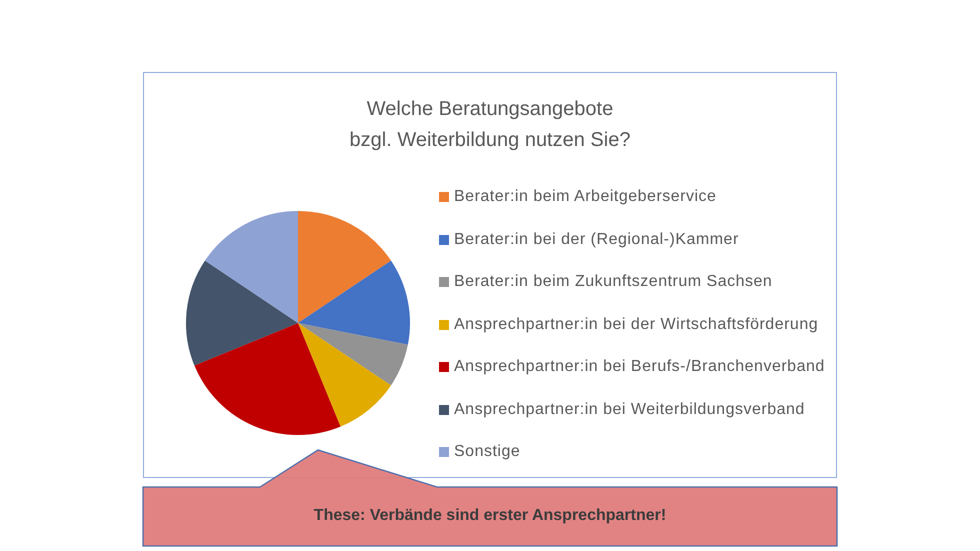  Describe the element at coordinates (629, 409) in the screenshot. I see `legend-label: Ansprechpartner:in bei Weiterbildungsverband` at that location.